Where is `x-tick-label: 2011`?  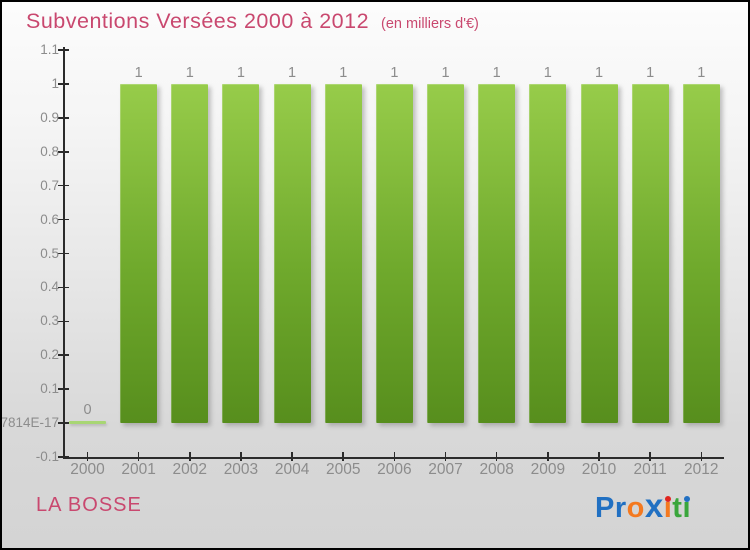
x-tick-label: 2011 is located at coordinates (650, 469).